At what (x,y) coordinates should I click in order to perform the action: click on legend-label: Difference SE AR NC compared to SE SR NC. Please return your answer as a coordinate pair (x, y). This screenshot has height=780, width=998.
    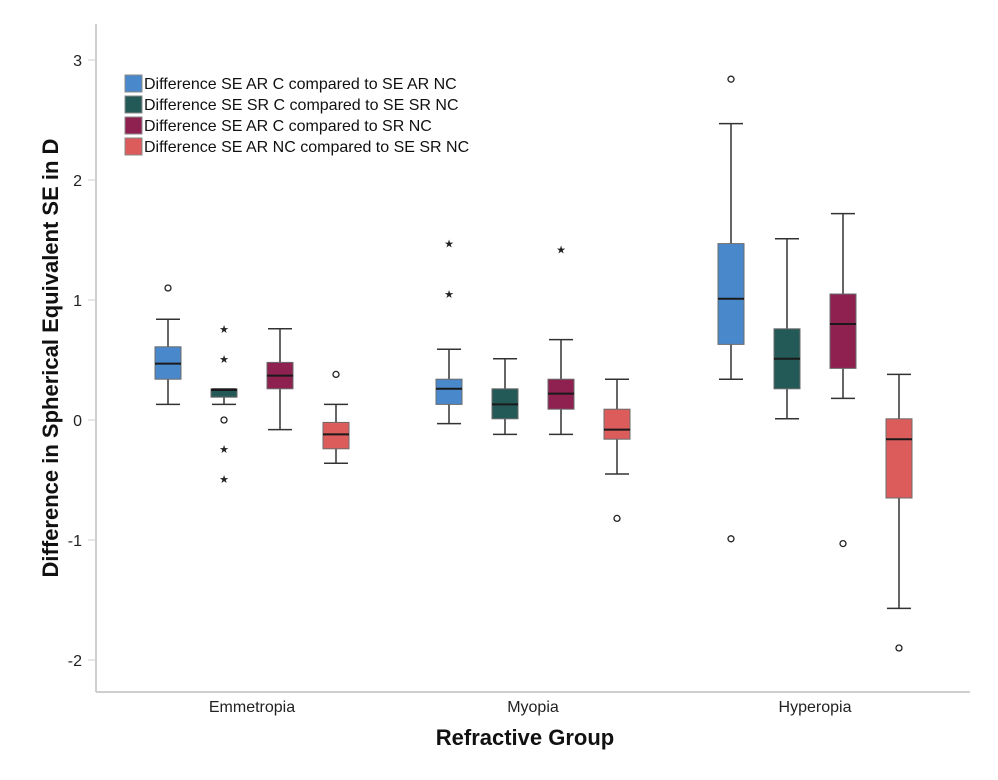
    Looking at the image, I should click on (306, 147).